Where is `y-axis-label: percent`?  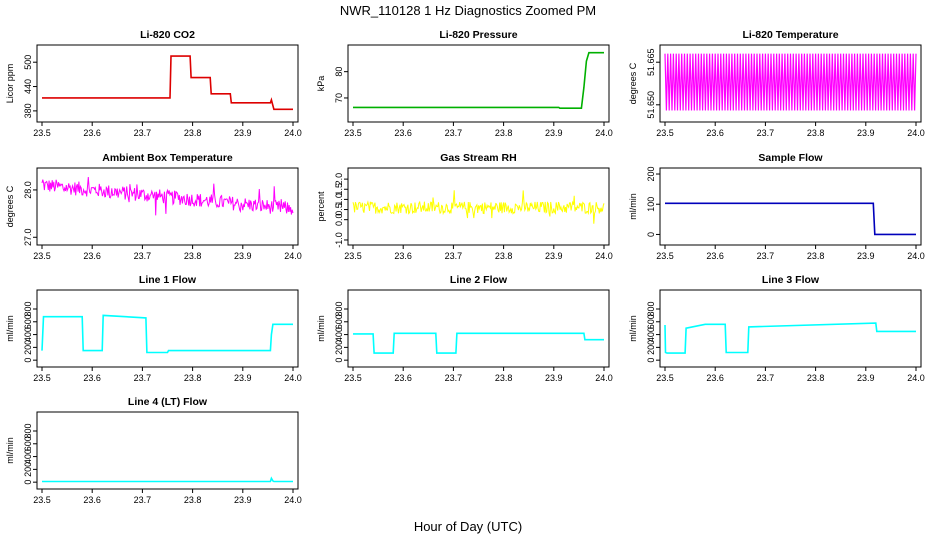 y-axis-label: percent is located at coordinates (321, 206).